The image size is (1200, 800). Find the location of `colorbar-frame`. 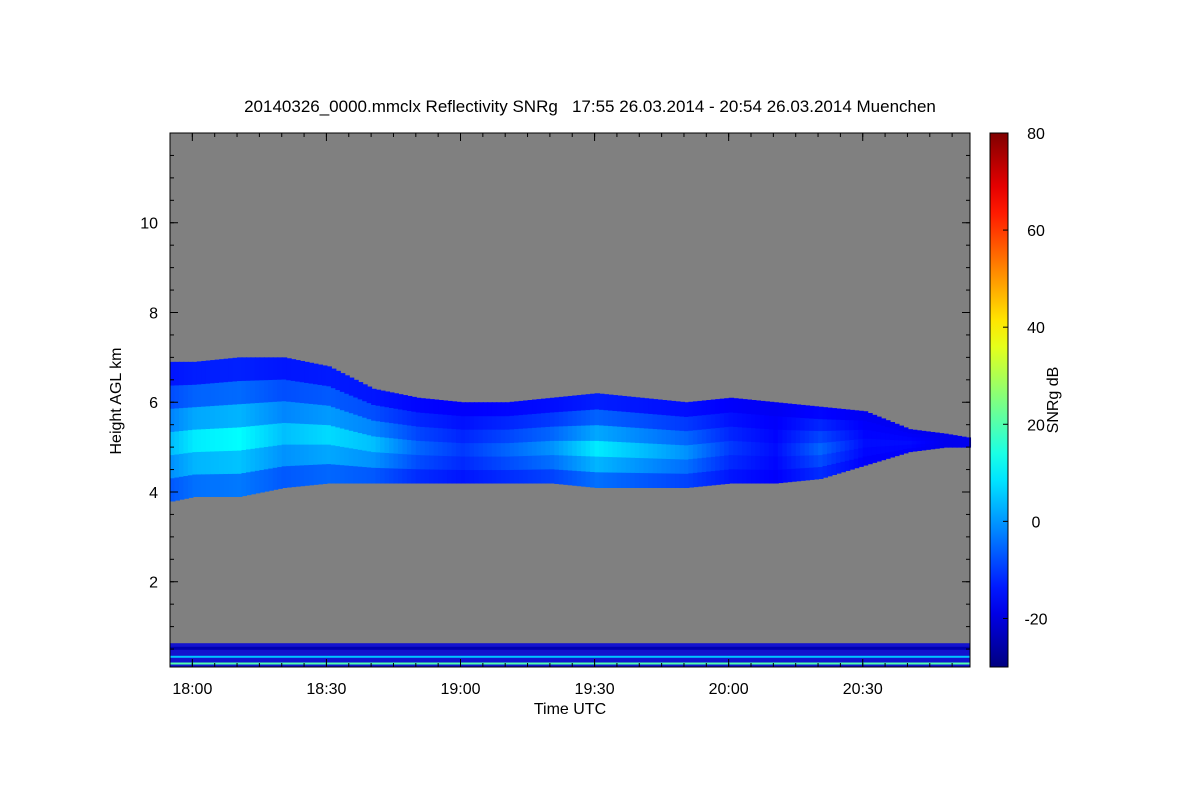

colorbar-frame is located at coordinates (999, 400).